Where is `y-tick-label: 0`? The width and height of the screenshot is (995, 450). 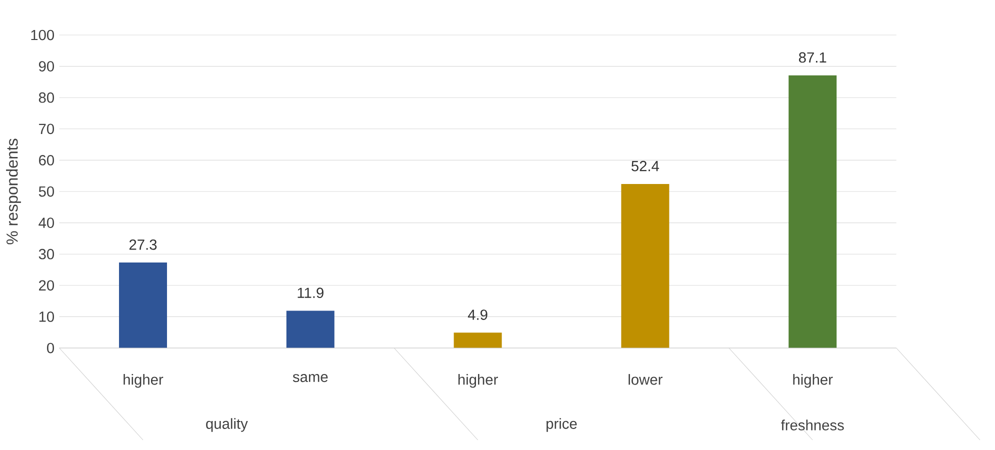 y-tick-label: 0 is located at coordinates (50, 348).